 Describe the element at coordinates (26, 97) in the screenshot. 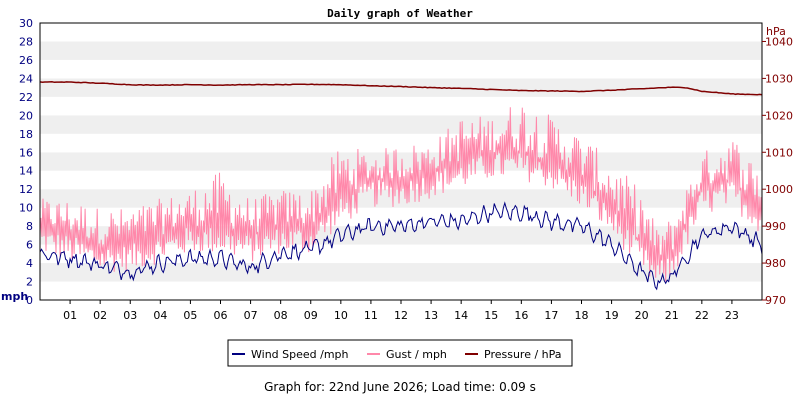

I see `left-tick-label: 22` at that location.